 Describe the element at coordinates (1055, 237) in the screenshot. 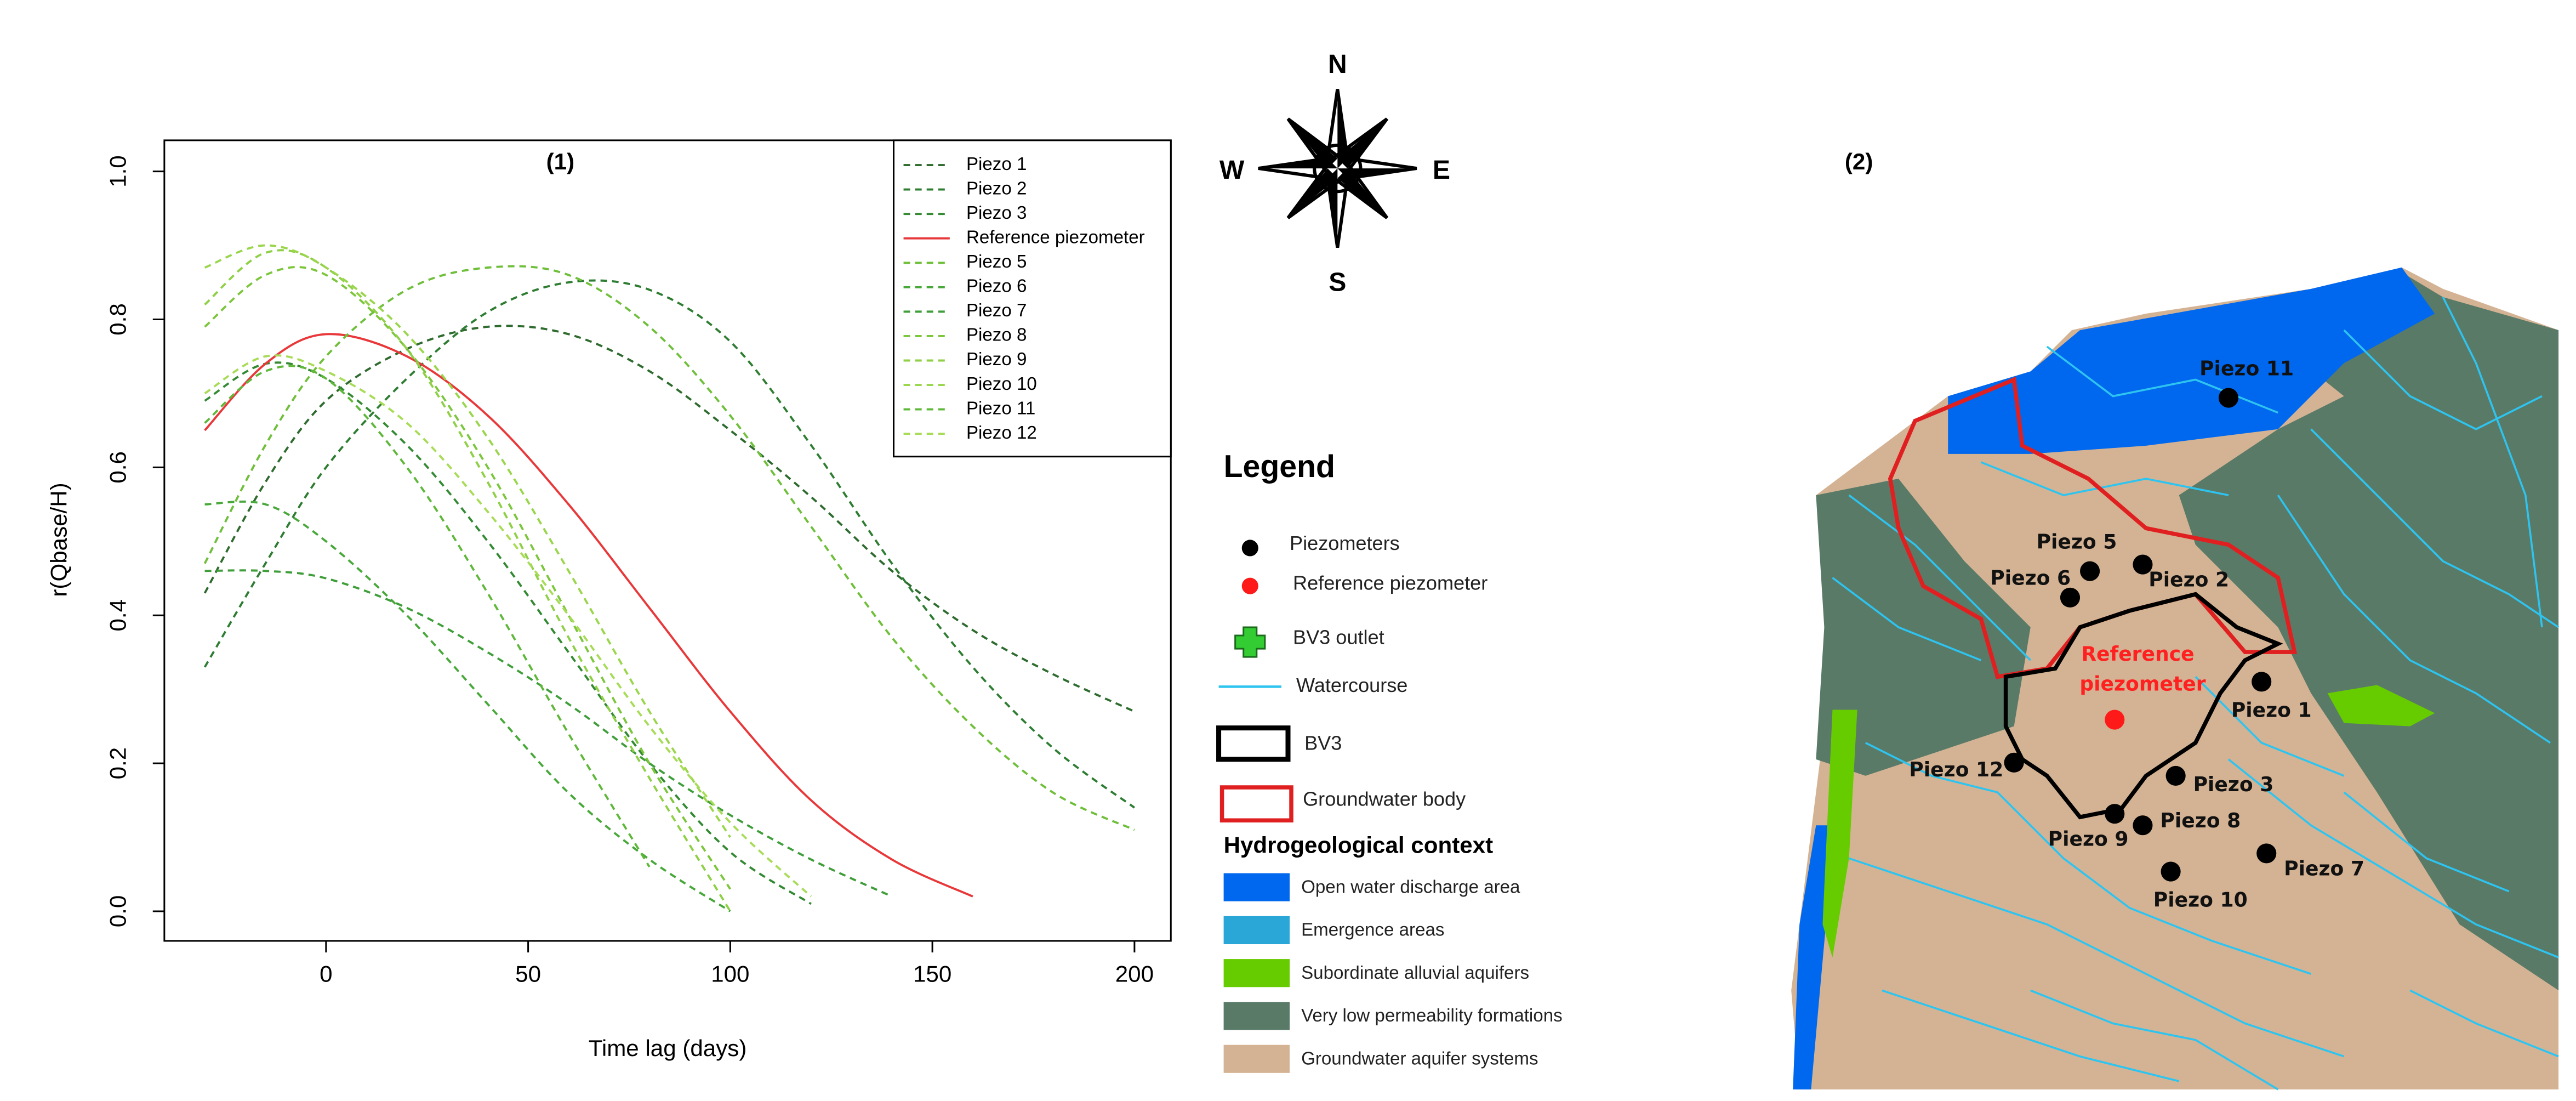

I see `legend-label: Reference piezometer` at that location.